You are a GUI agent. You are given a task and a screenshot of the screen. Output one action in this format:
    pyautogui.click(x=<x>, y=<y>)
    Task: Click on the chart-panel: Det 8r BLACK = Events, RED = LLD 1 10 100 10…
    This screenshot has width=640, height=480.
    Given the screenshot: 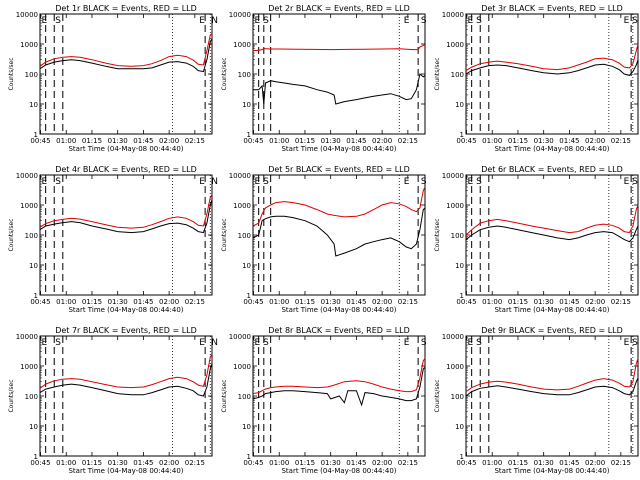 What is the action you would take?
    pyautogui.click(x=324, y=400)
    